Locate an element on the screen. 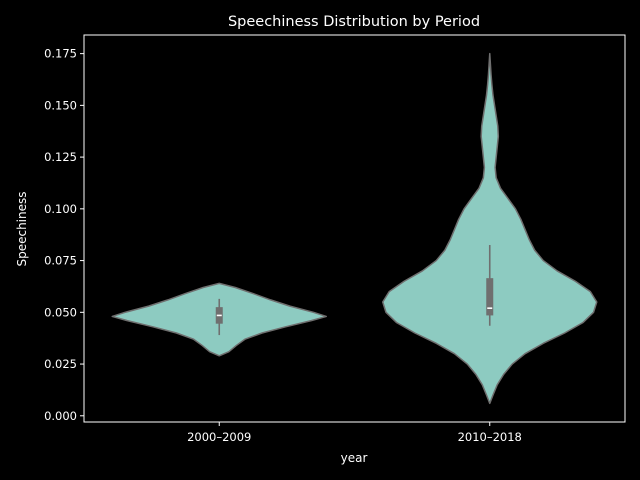  y-tick-label-5: 0.125 is located at coordinates (60, 157).